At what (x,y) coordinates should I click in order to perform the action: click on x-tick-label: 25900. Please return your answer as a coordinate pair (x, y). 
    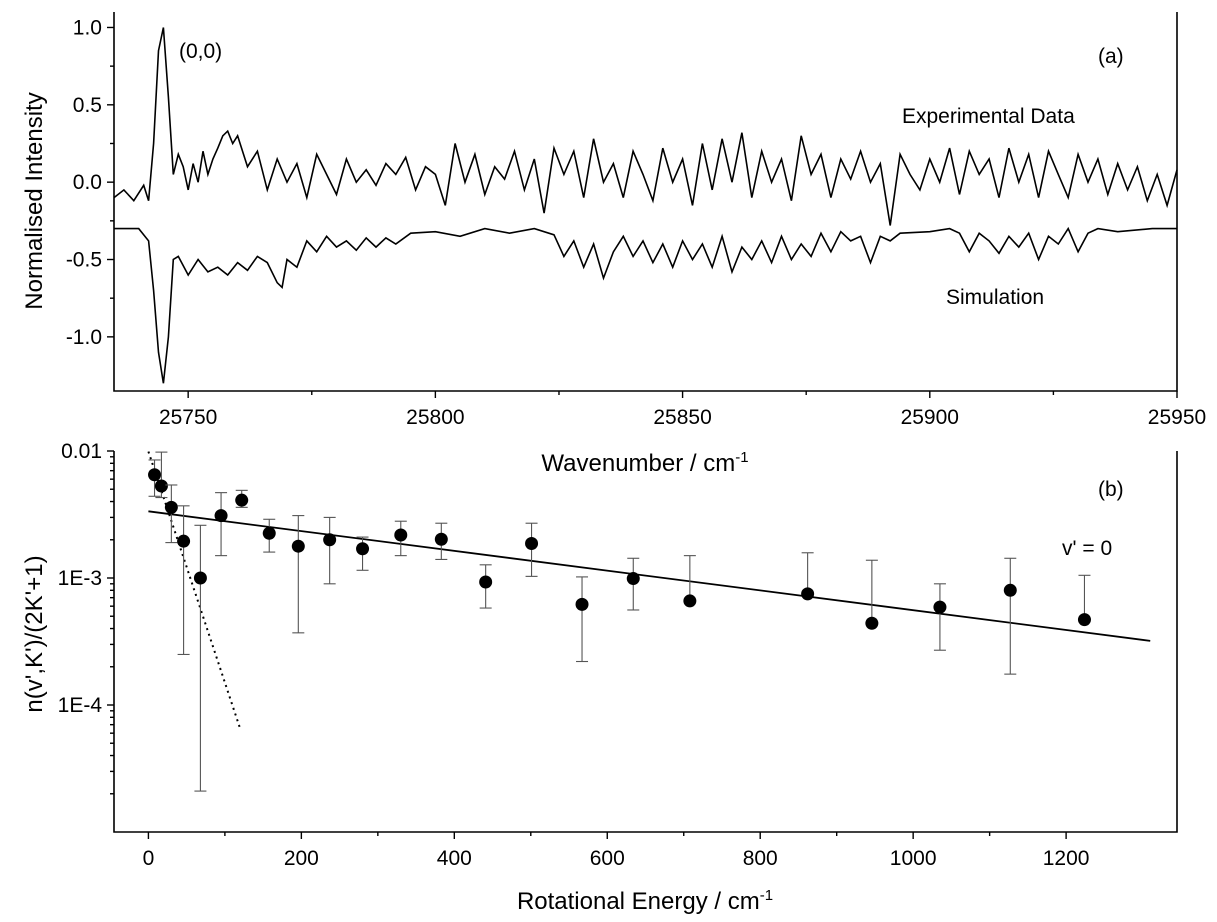
    Looking at the image, I should click on (930, 417).